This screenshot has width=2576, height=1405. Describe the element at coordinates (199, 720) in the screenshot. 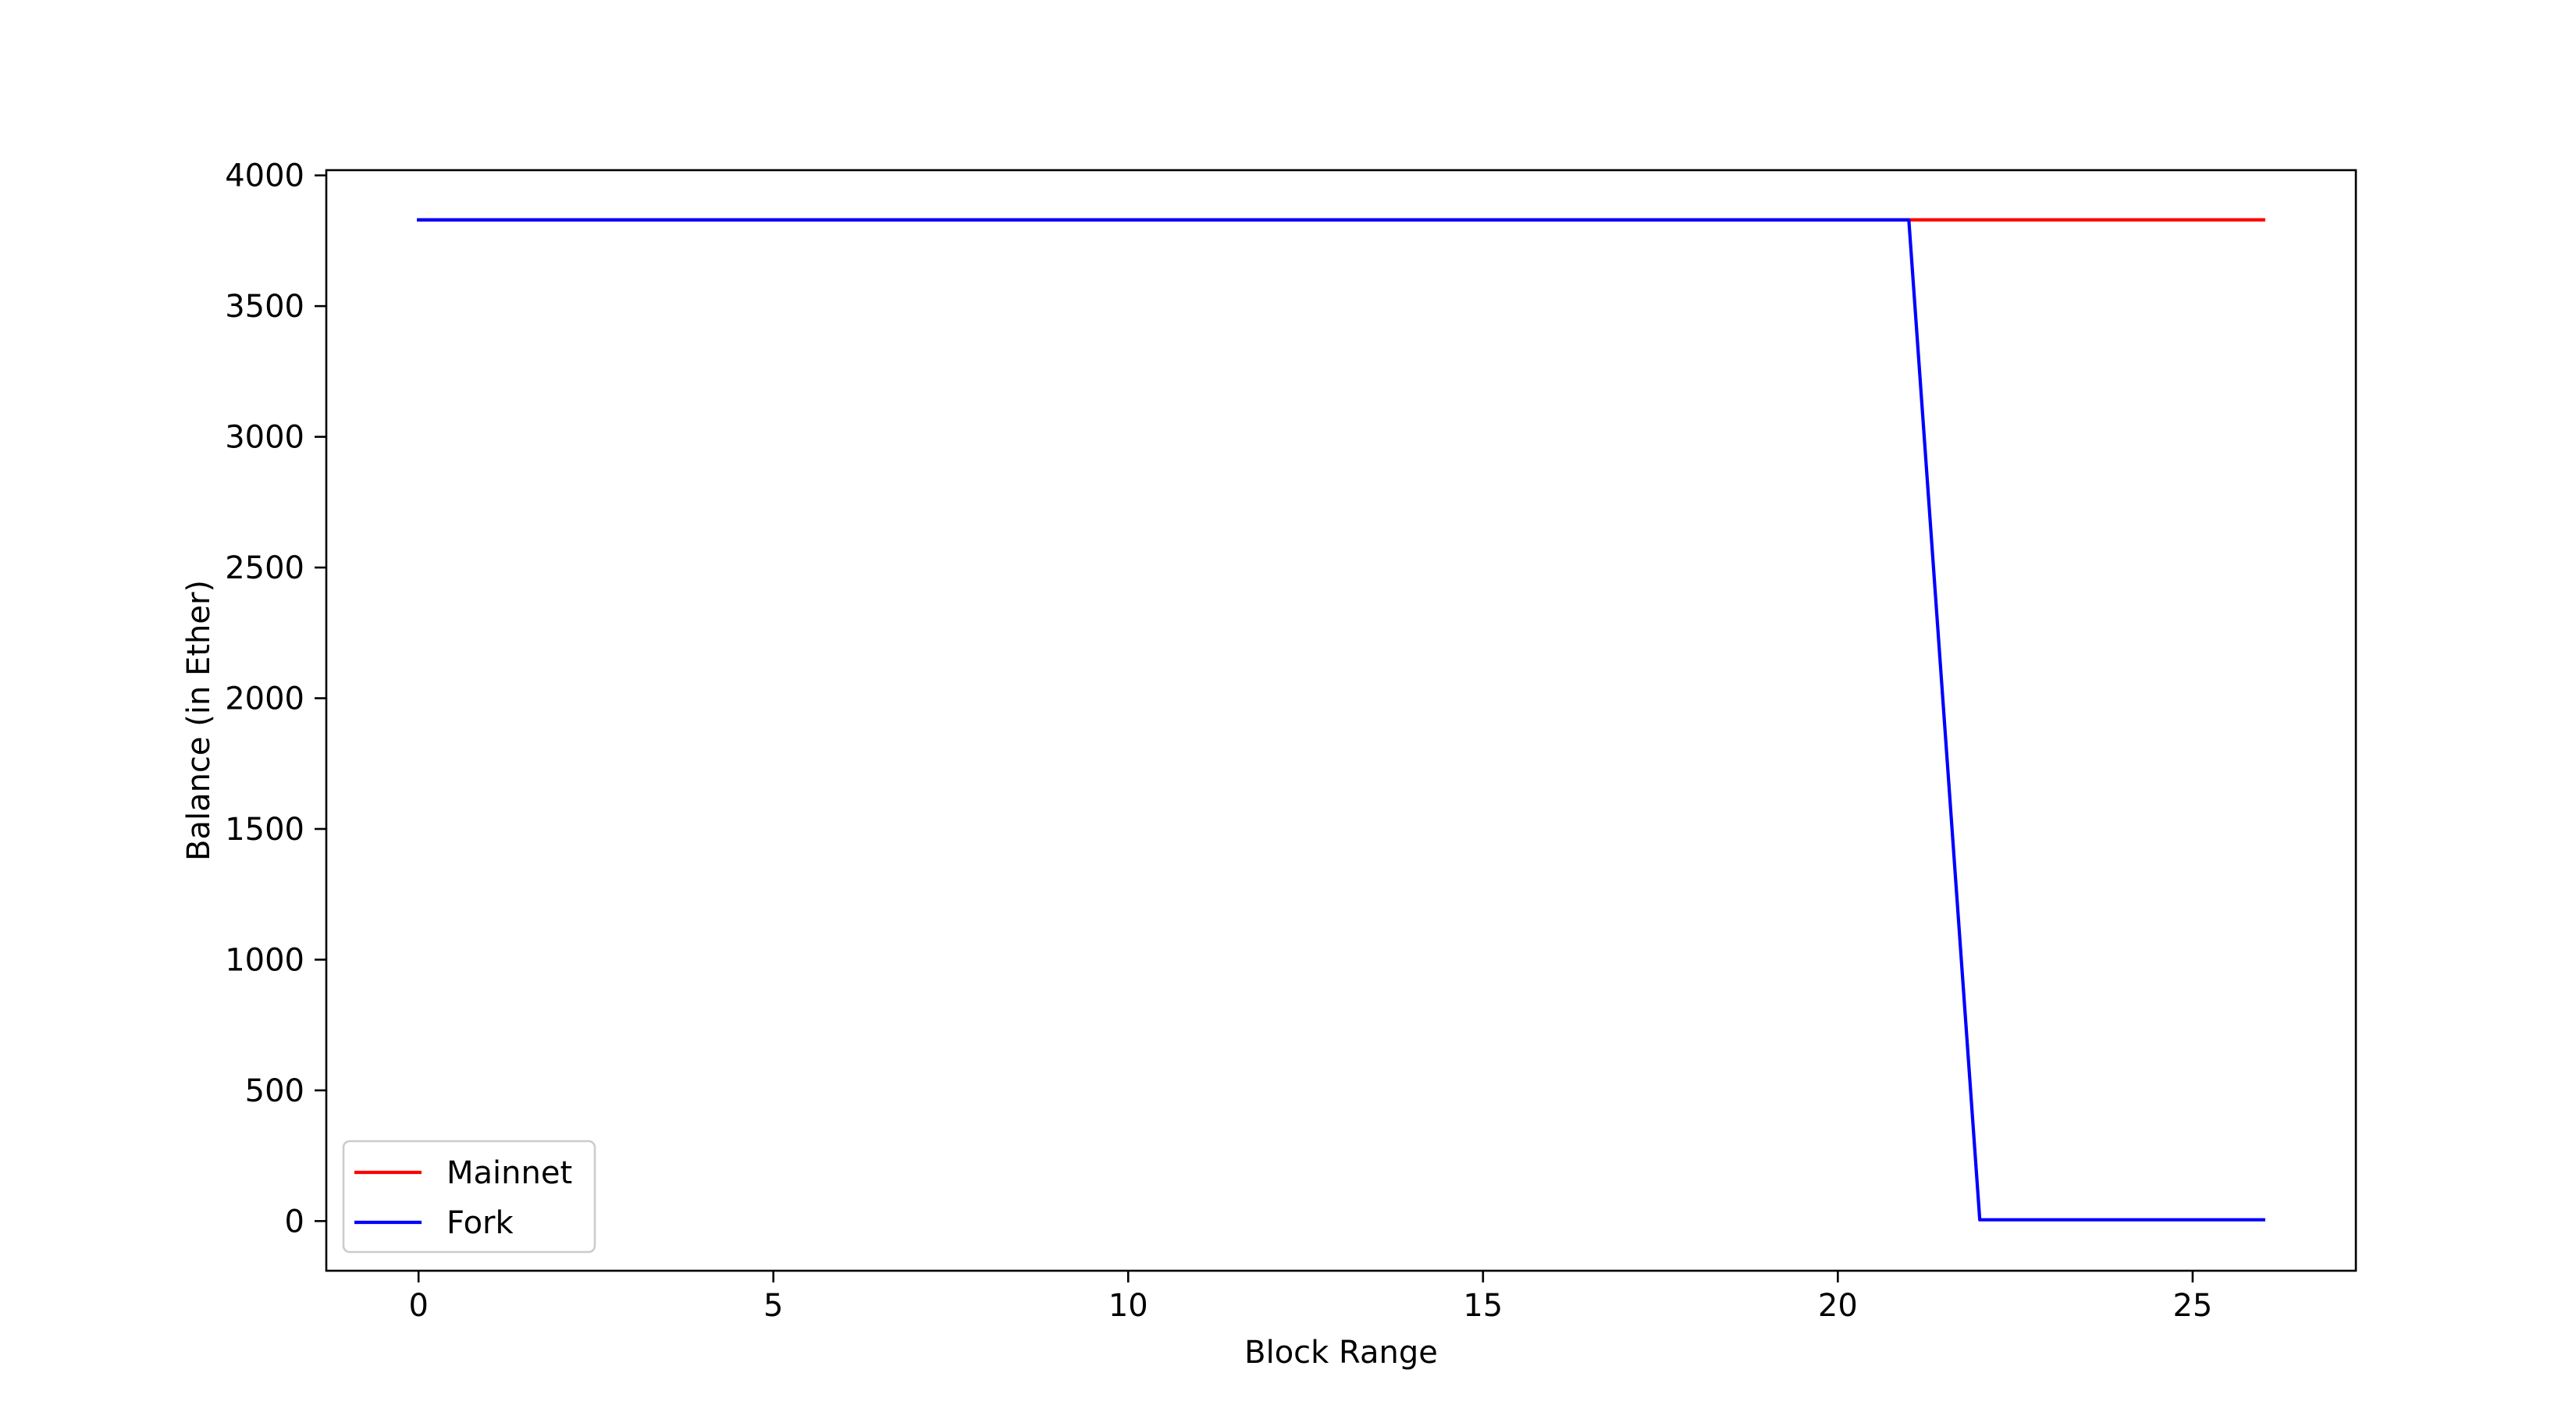

I see `y-axis-label: Balance (in Ether)` at that location.